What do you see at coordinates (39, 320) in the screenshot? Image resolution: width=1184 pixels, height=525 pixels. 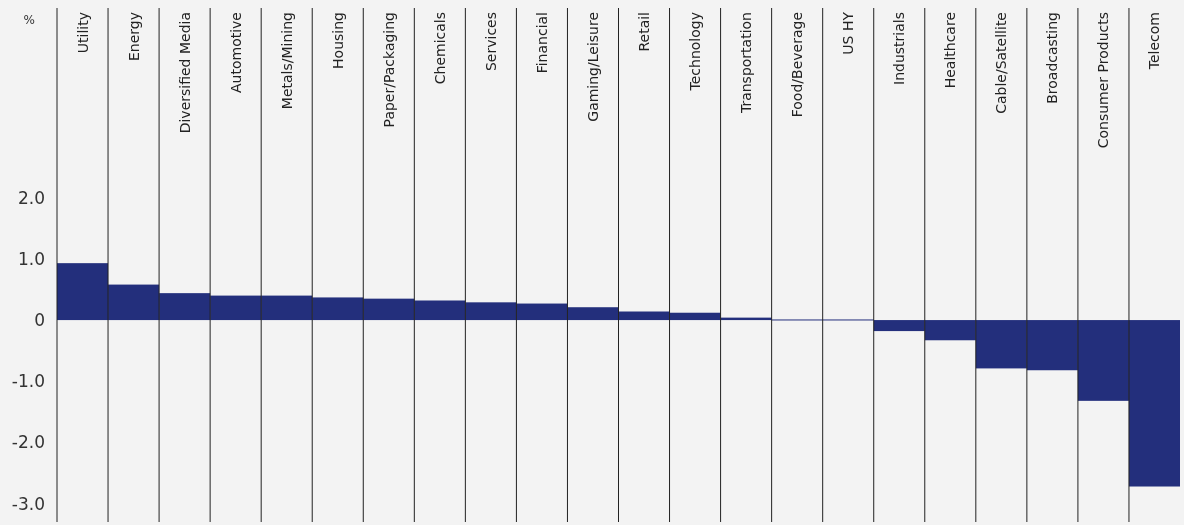 I see `y-tick-label: 0` at bounding box center [39, 320].